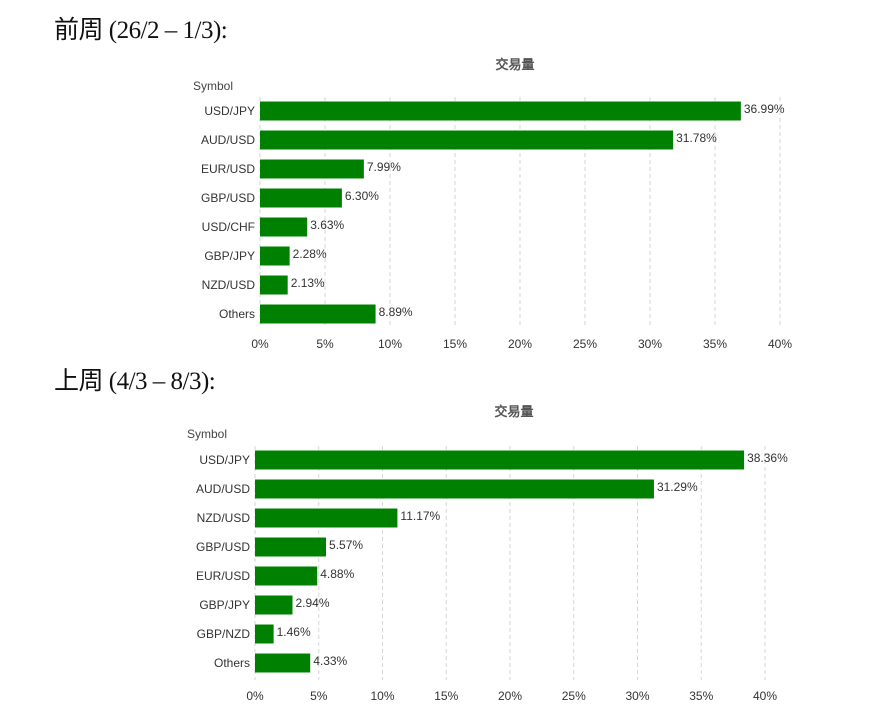  What do you see at coordinates (384, 167) in the screenshot?
I see `data-label: 7.99%` at bounding box center [384, 167].